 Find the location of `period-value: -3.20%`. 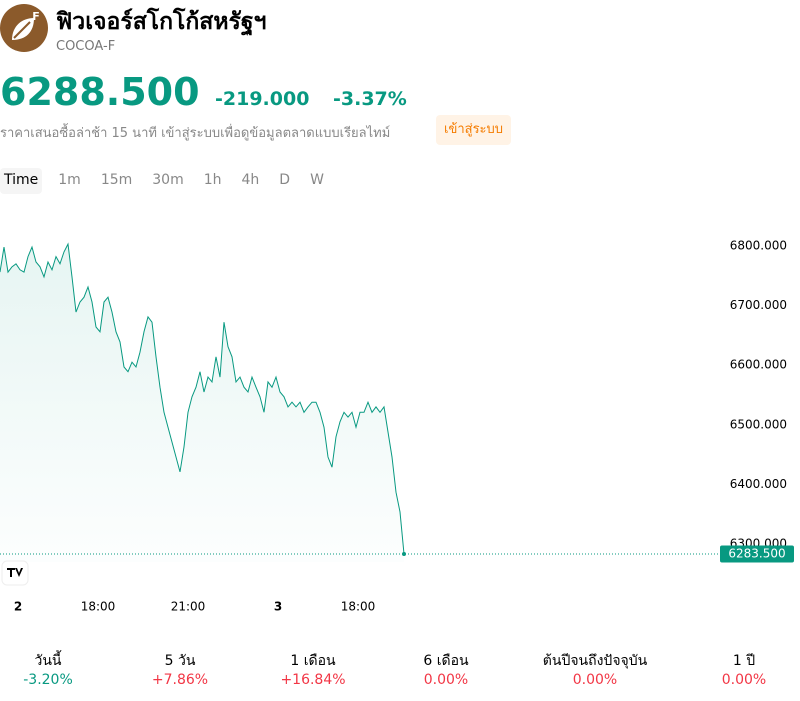

period-value: -3.20% is located at coordinates (48, 680).